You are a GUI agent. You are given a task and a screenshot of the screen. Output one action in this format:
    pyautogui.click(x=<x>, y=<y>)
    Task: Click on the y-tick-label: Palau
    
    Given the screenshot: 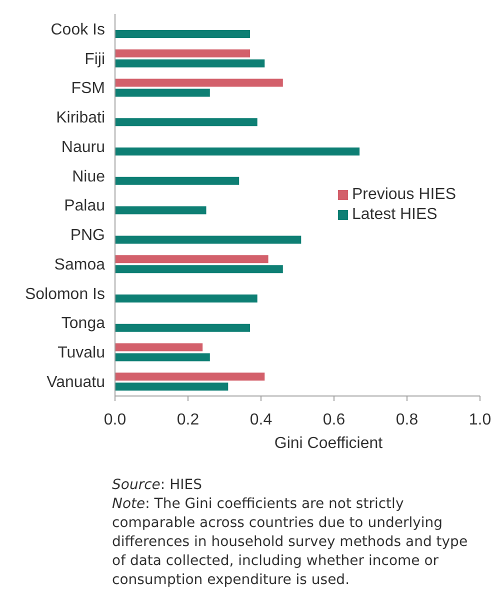 What is the action you would take?
    pyautogui.click(x=84, y=206)
    